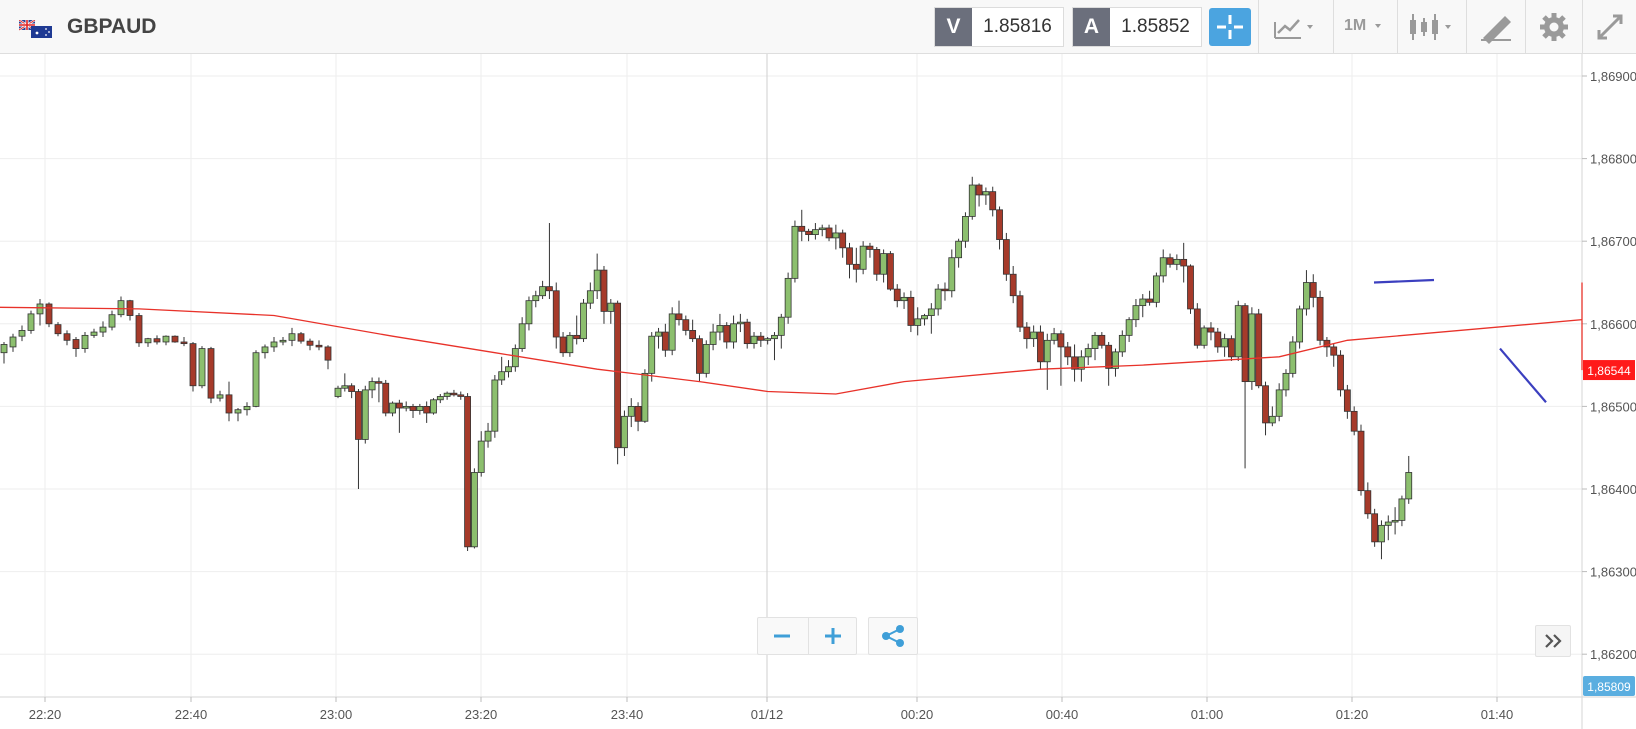  I want to click on ask-price-box: A 1.85852, so click(1137, 27).